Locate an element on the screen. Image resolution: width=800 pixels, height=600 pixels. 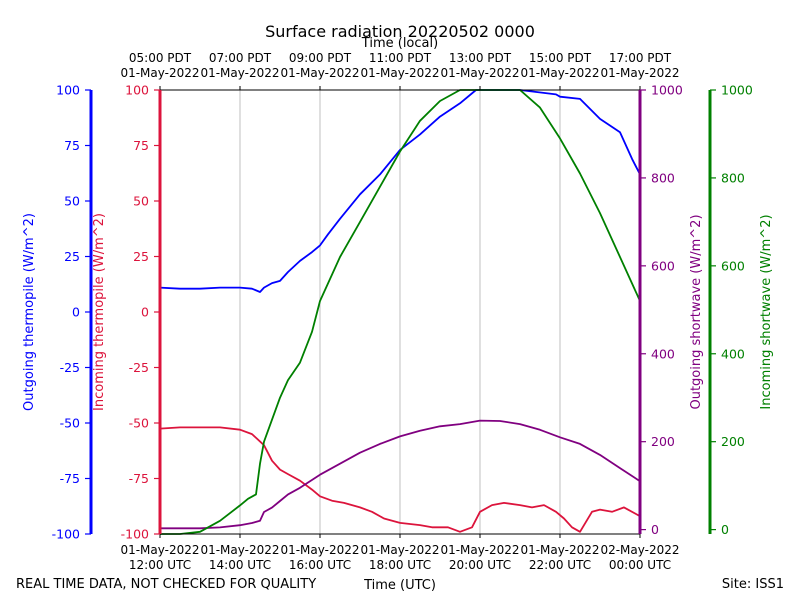
axis-tick-label-in_sw: 200 is located at coordinates (733, 441).